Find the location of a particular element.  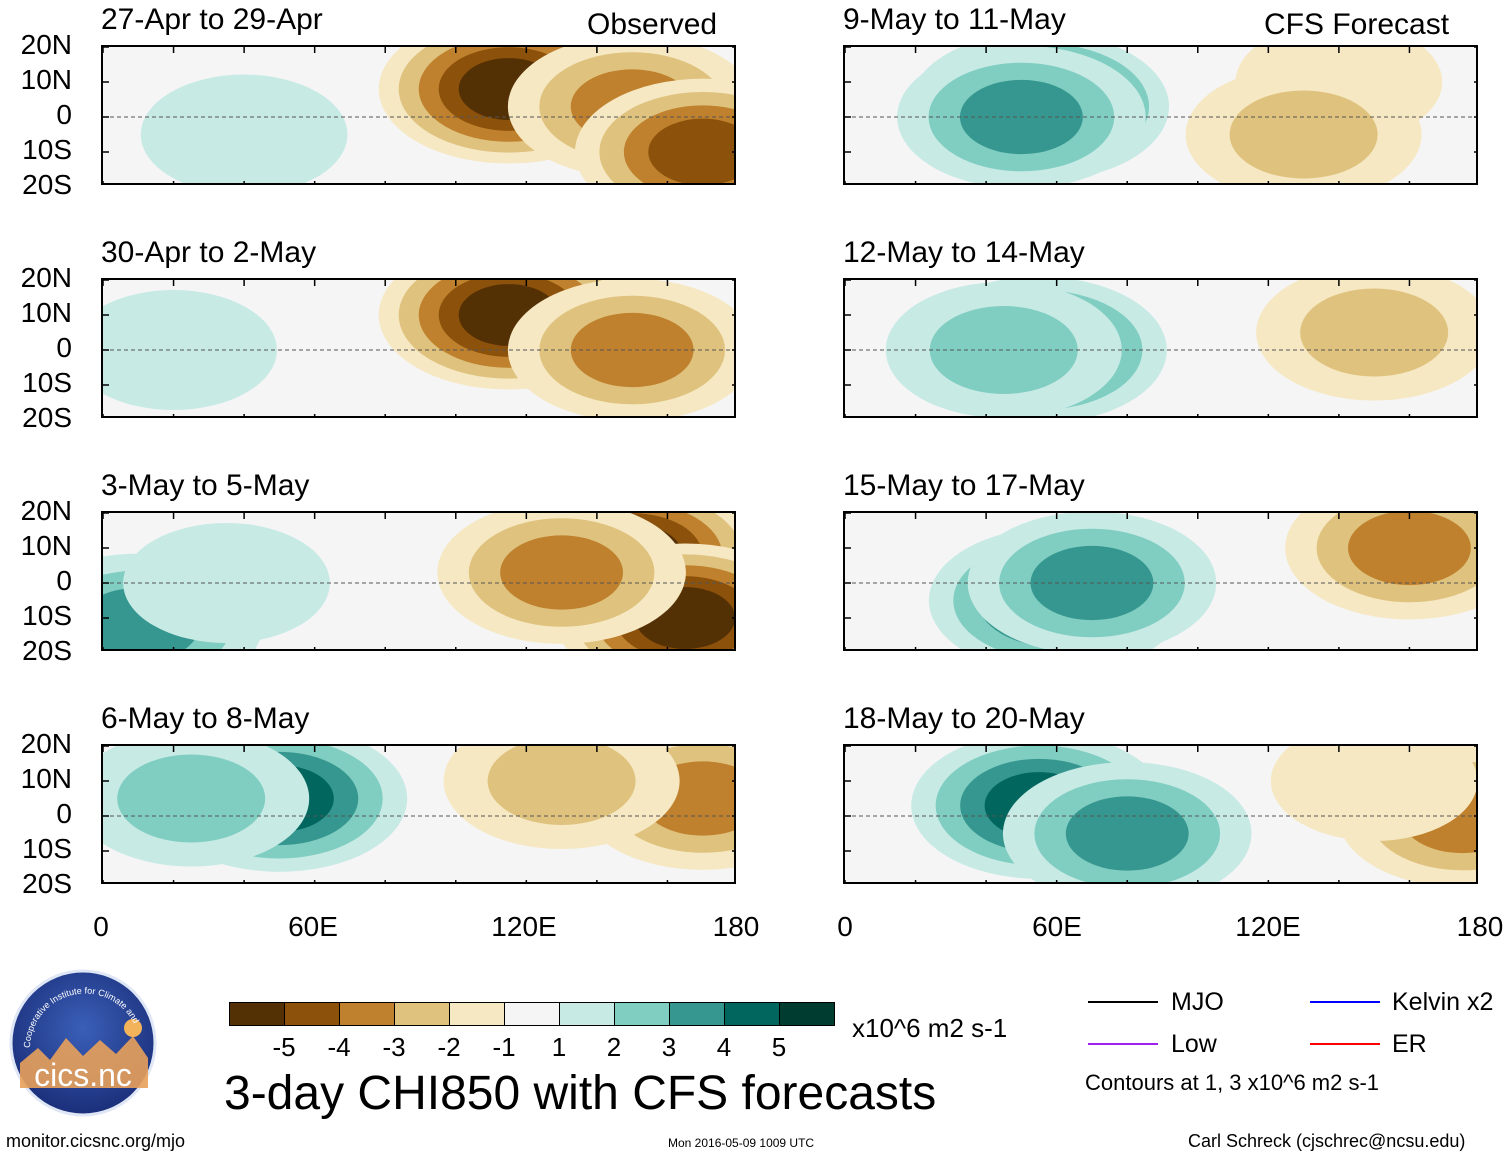

colorbar-tick-label: 1 is located at coordinates (559, 1047).